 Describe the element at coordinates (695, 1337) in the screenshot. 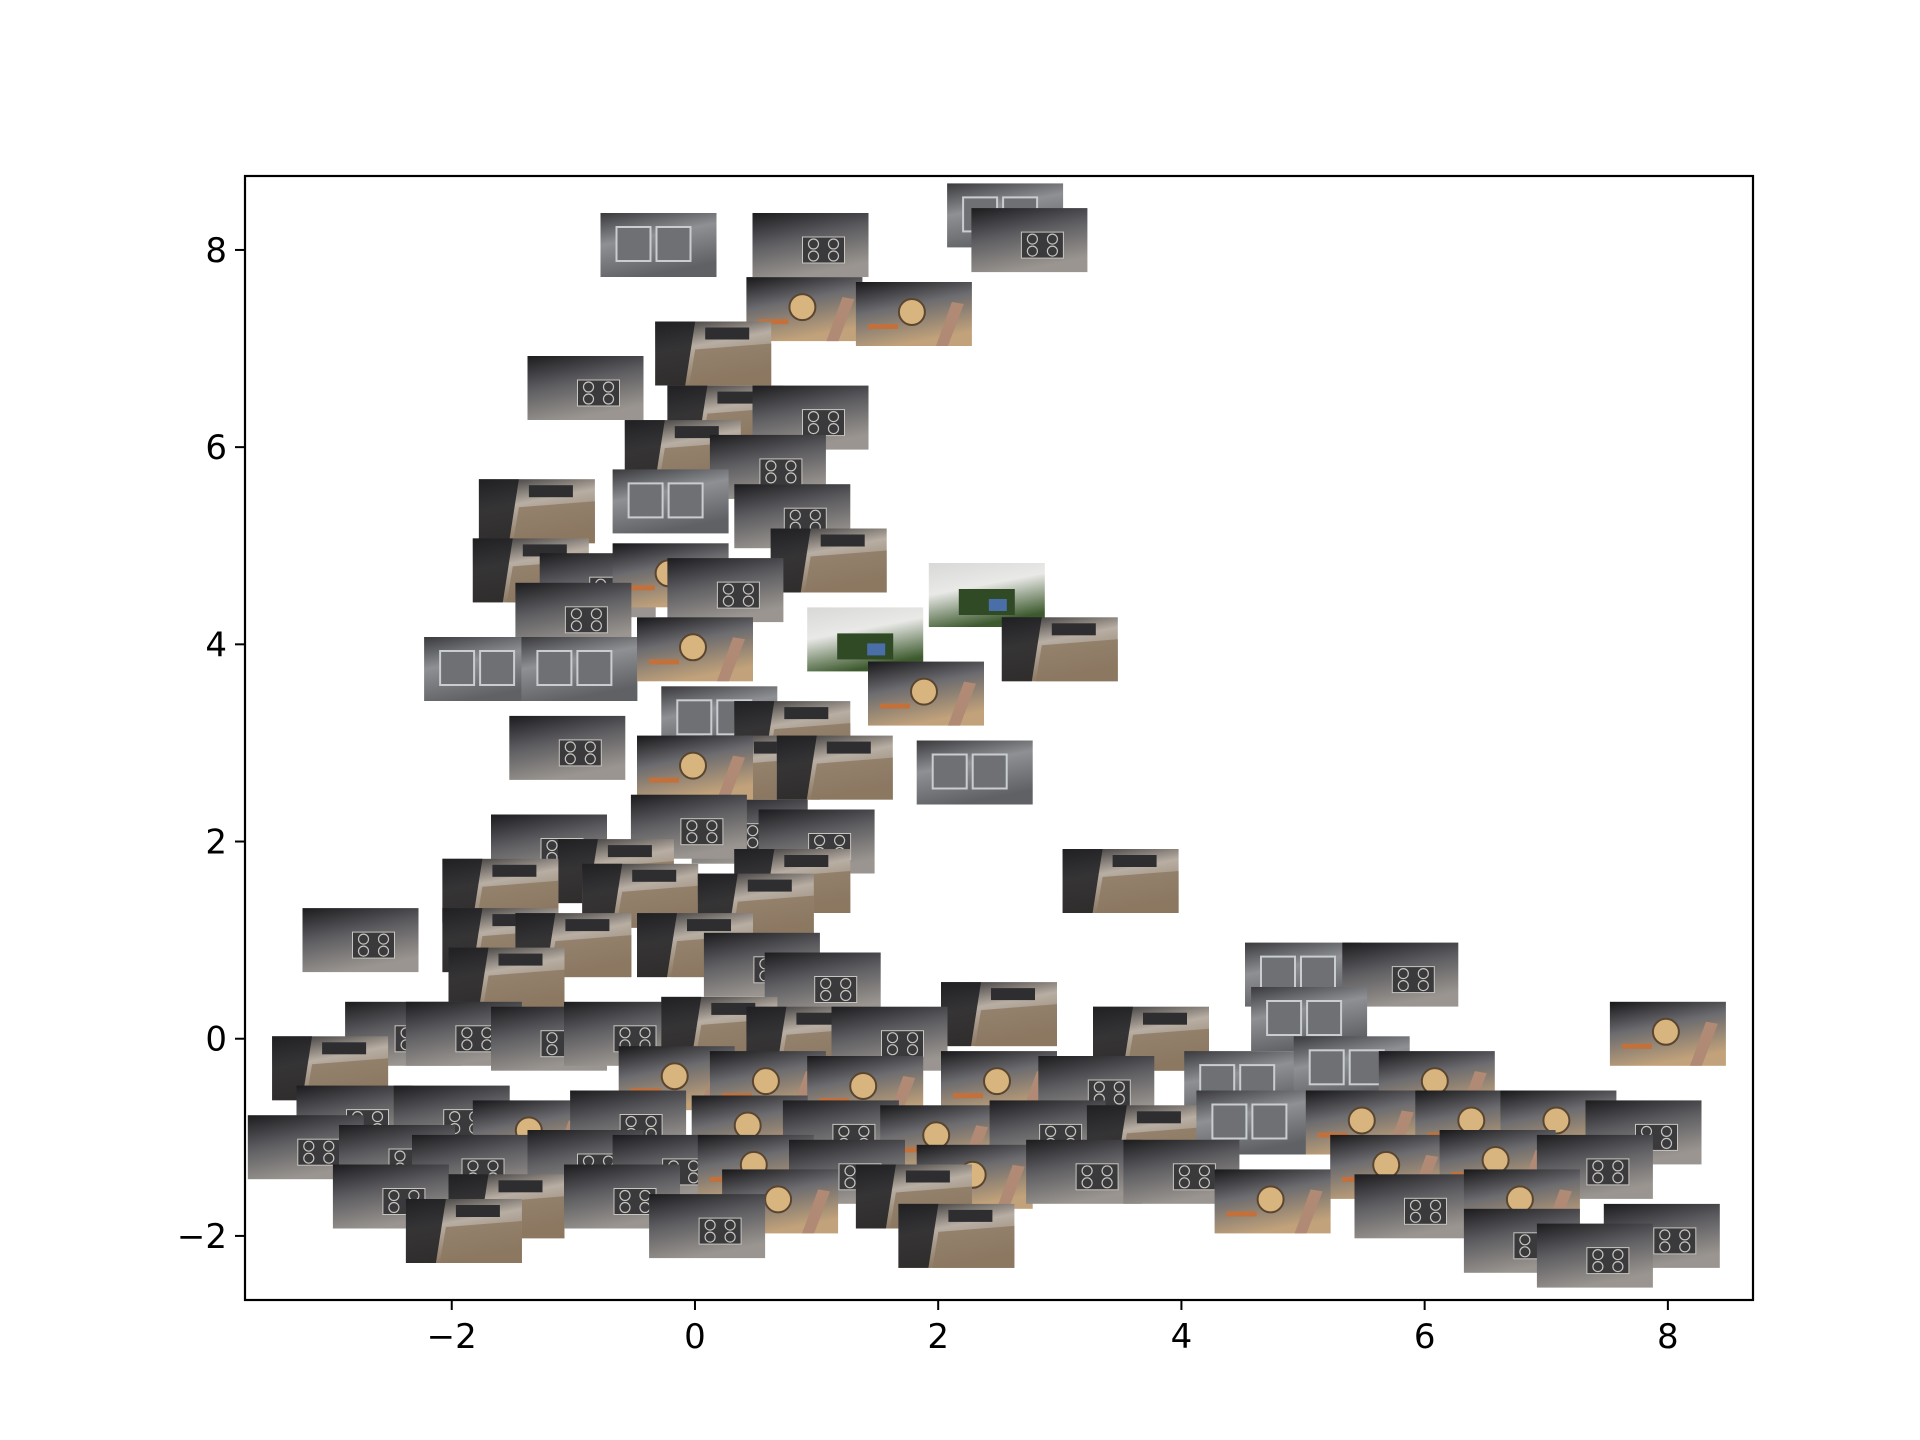

I see `x-tick-label: 0` at that location.